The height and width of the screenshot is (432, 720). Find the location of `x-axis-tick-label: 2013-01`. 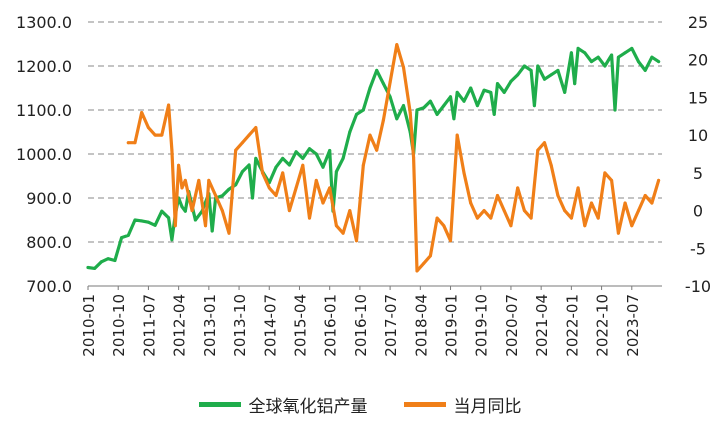

x-axis-tick-label: 2013-01 is located at coordinates (210, 325).